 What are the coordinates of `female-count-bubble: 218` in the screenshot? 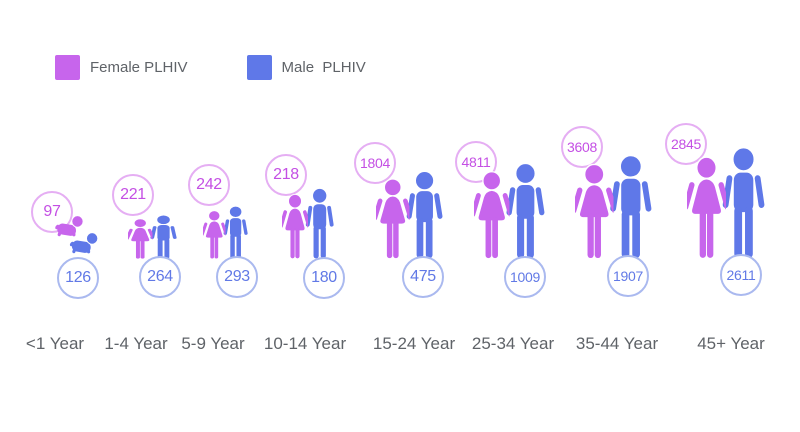 It's located at (286, 175).